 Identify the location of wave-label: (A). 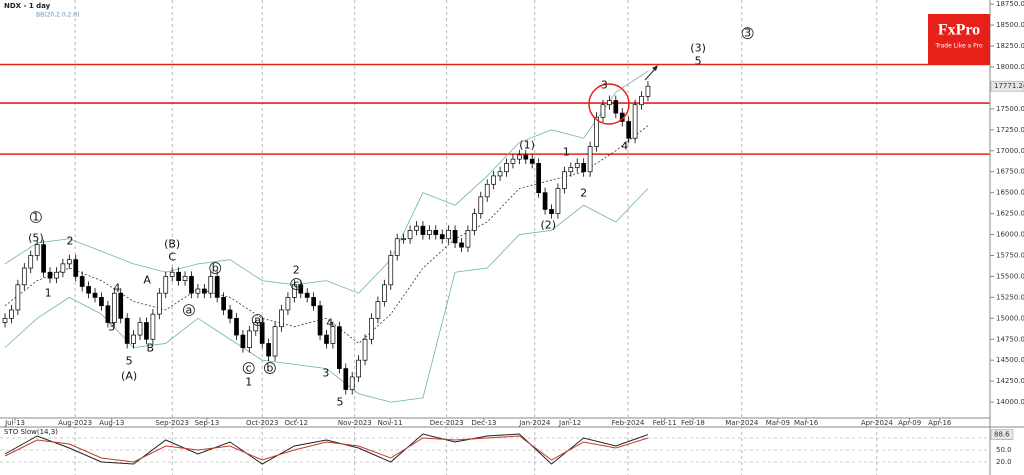
(129, 376).